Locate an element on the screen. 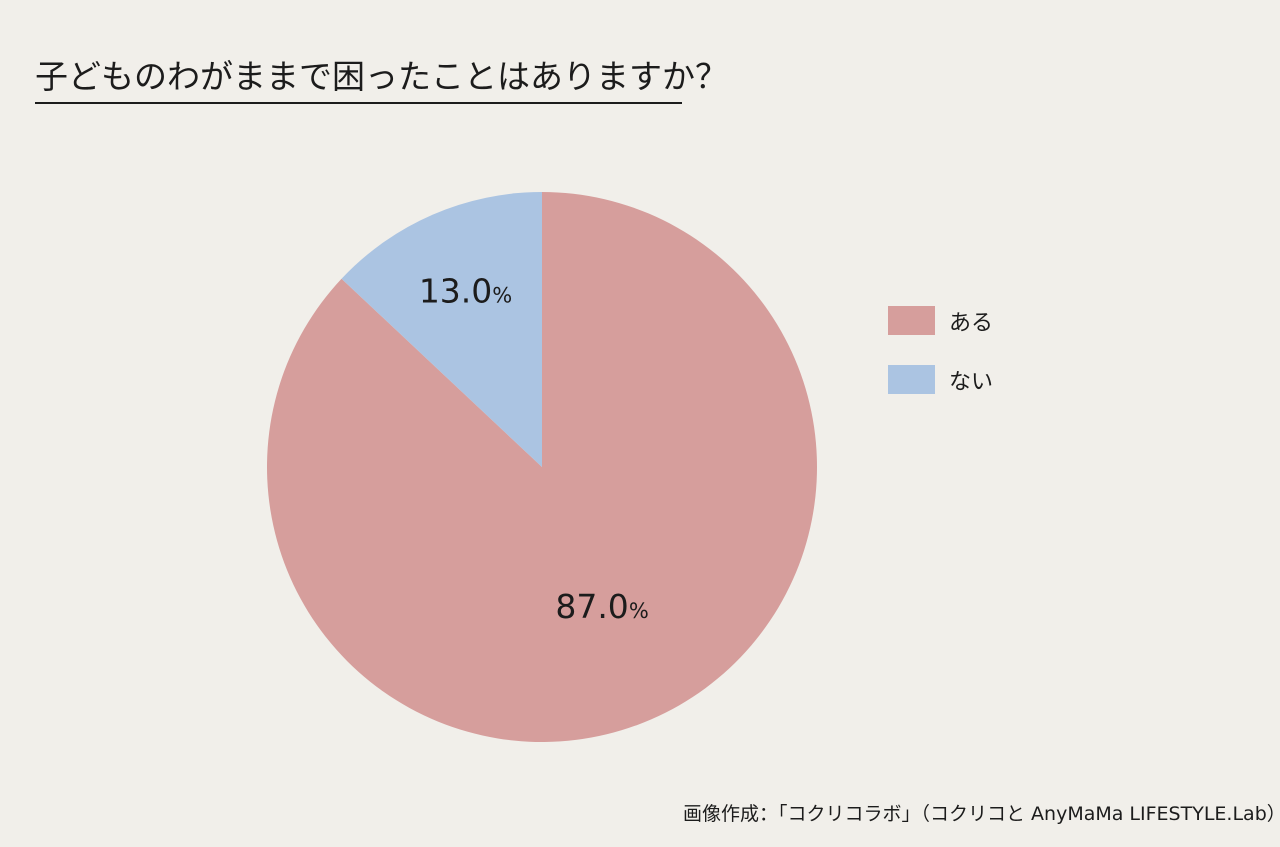 This screenshot has width=1280, height=847. legend-label-aru: ある is located at coordinates (971, 323).